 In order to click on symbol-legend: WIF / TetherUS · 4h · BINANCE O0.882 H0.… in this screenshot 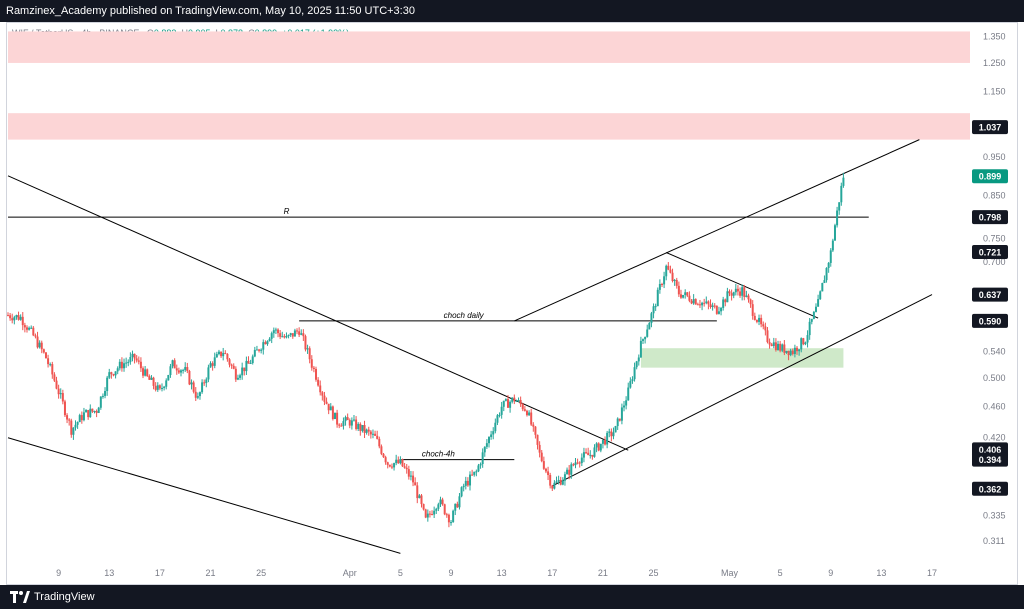, I will do `click(180, 33)`.